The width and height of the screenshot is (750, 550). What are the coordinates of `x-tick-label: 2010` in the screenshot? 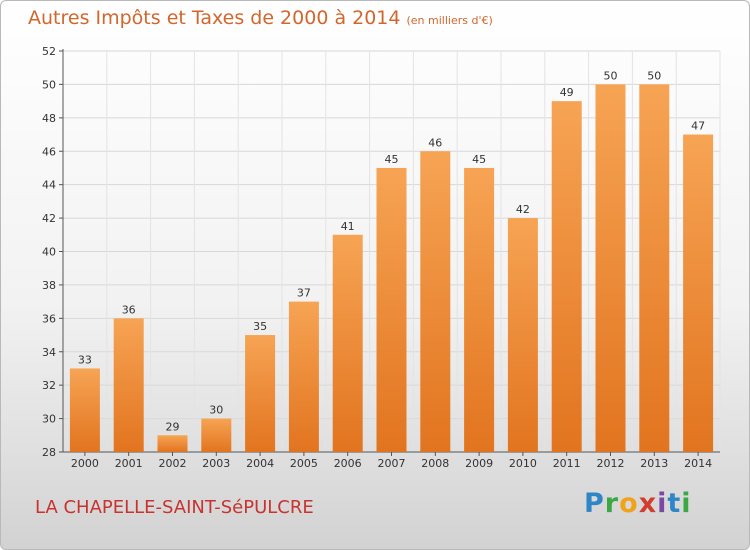 It's located at (523, 463).